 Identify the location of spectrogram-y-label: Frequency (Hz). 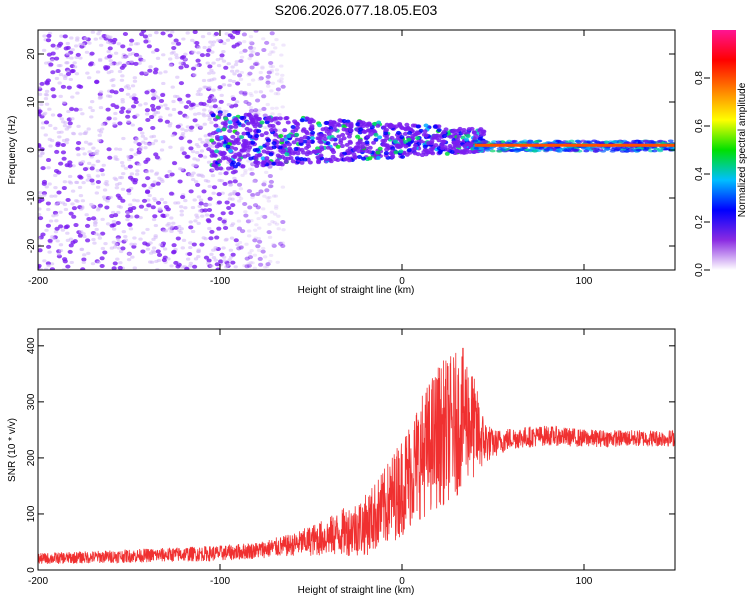
(12, 150).